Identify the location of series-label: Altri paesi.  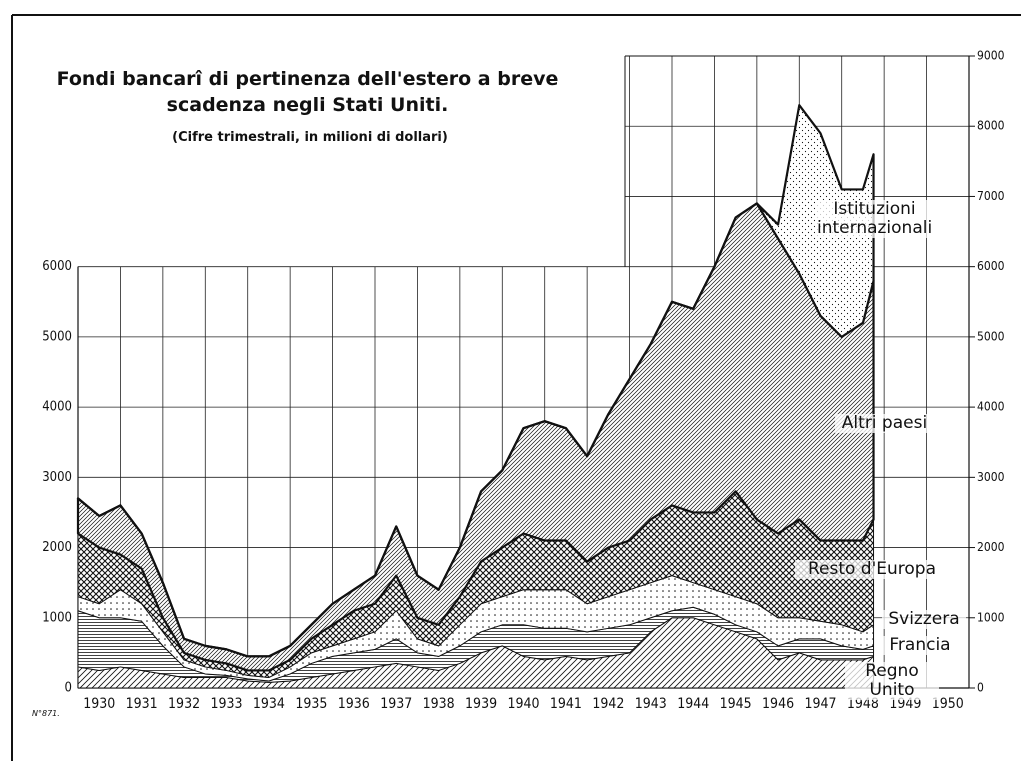
(884, 423).